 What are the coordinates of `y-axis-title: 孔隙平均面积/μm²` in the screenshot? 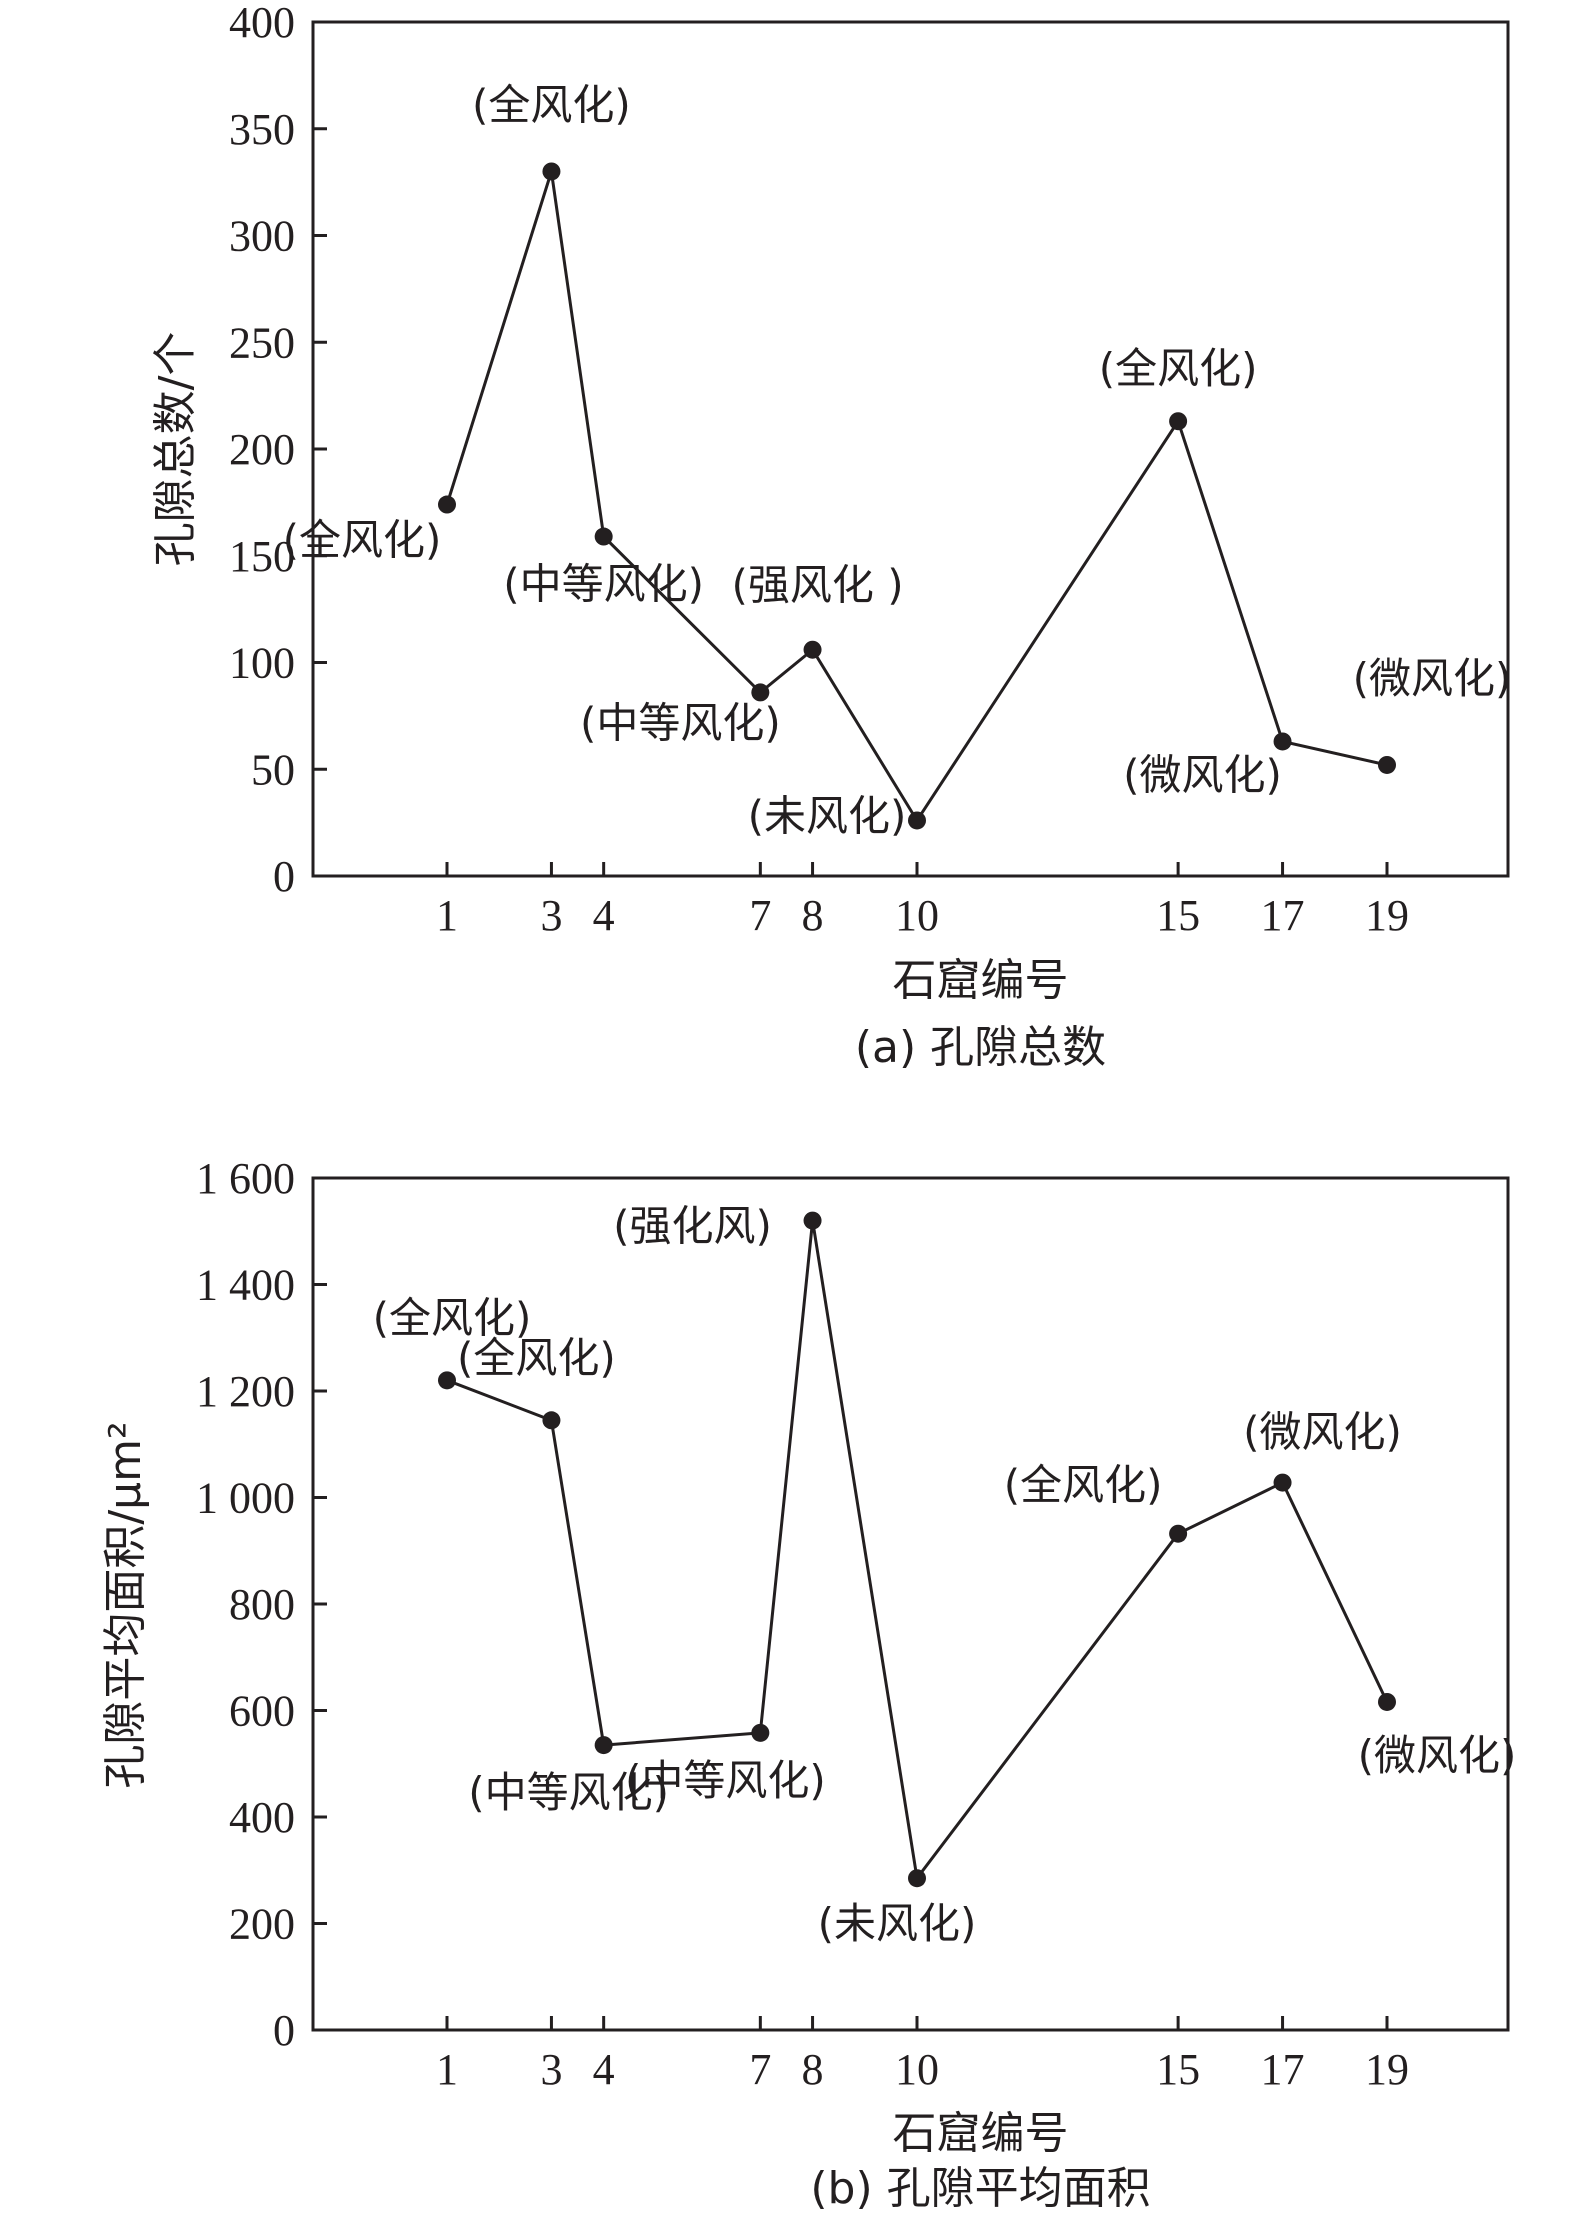 It's located at (125, 1604).